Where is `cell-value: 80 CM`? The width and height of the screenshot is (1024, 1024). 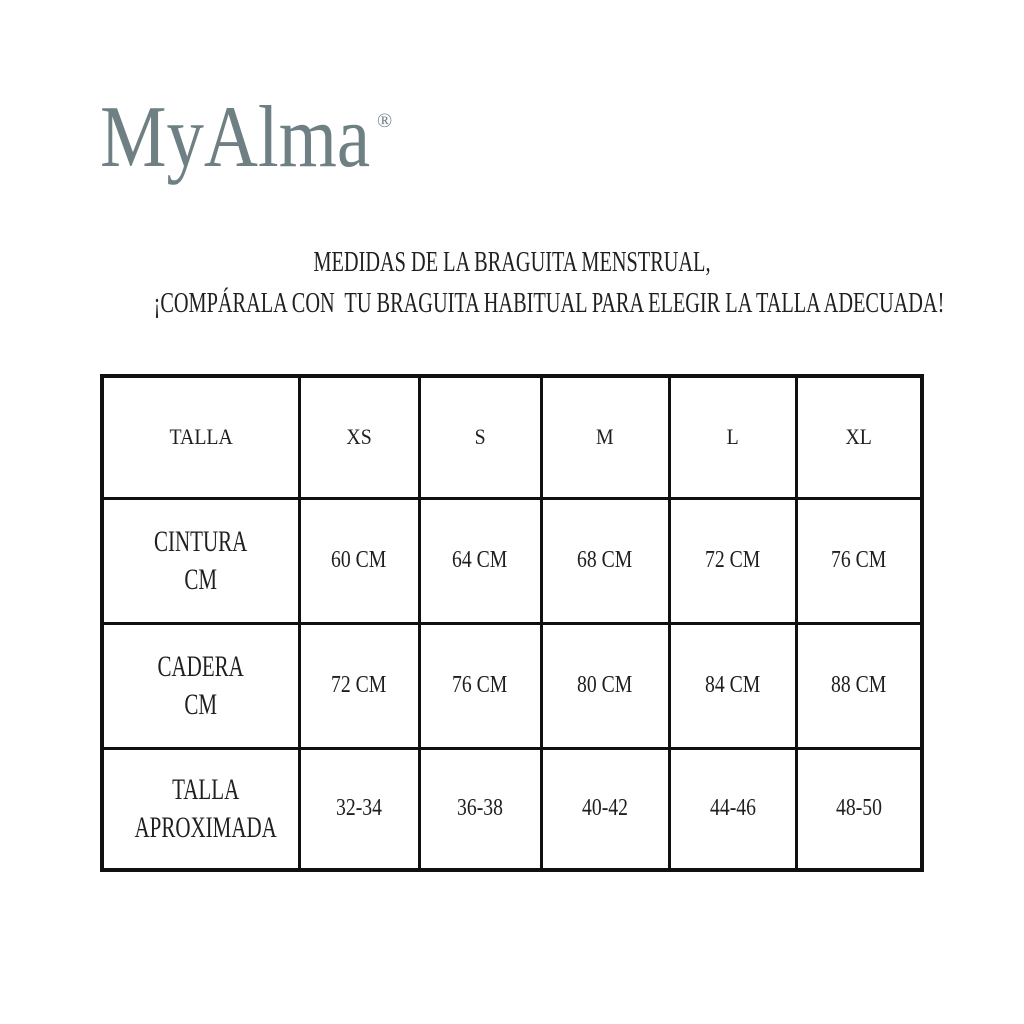 cell-value: 80 CM is located at coordinates (605, 685).